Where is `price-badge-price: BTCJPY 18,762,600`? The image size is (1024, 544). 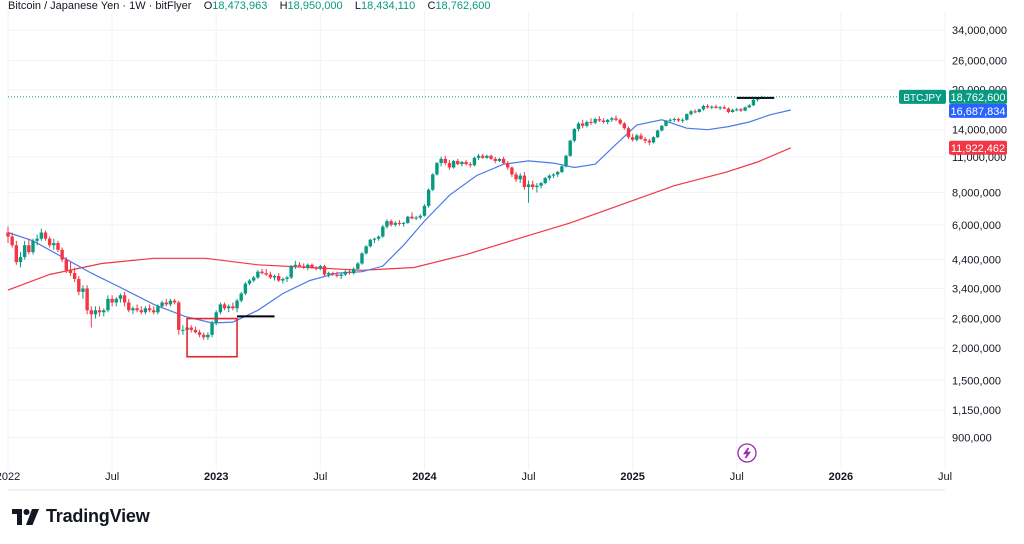
price-badge-price: BTCJPY 18,762,600 is located at coordinates (953, 96).